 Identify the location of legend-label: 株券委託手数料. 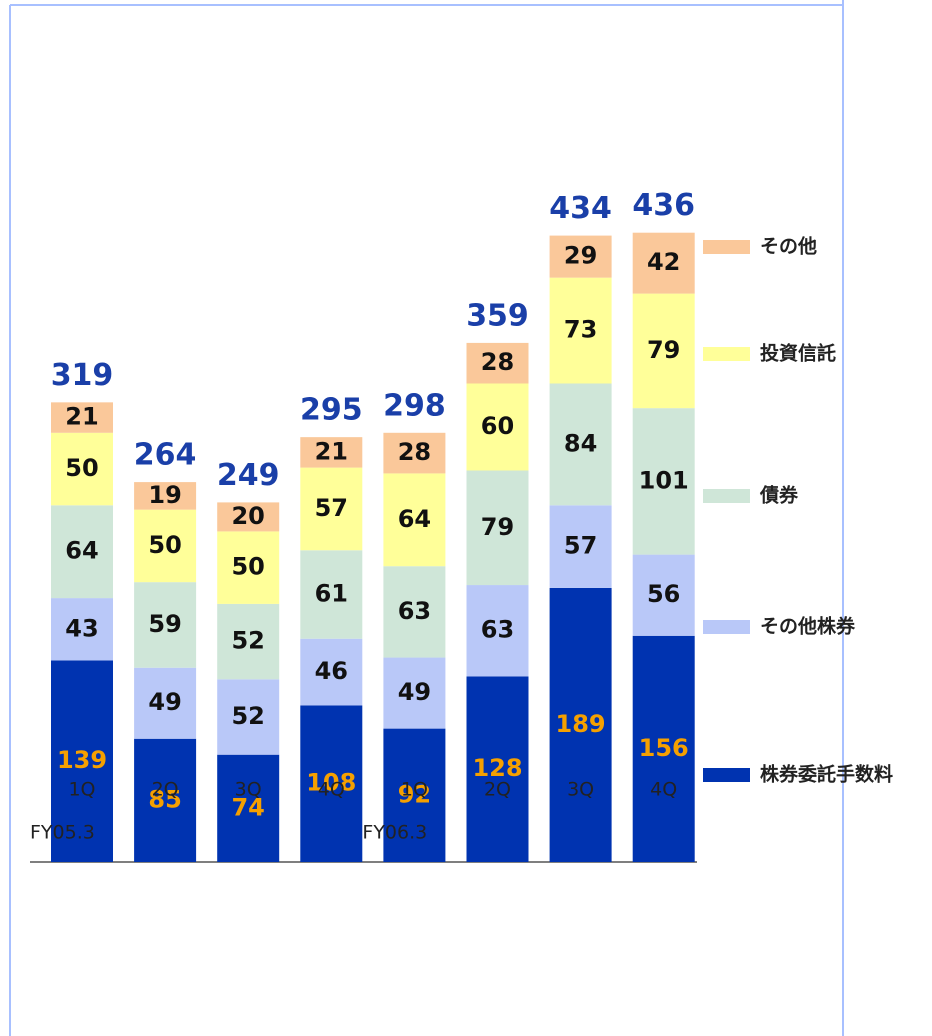
(826, 774).